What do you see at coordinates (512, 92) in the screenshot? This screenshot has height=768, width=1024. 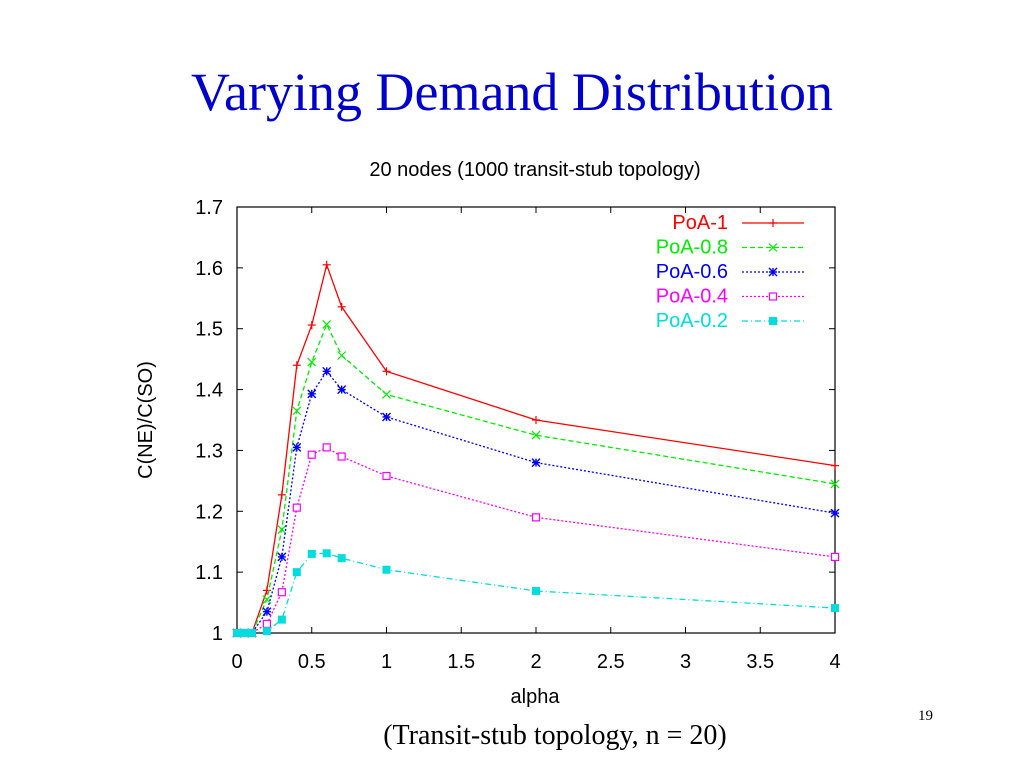 I see `slide-title: Varying Demand Distribution` at bounding box center [512, 92].